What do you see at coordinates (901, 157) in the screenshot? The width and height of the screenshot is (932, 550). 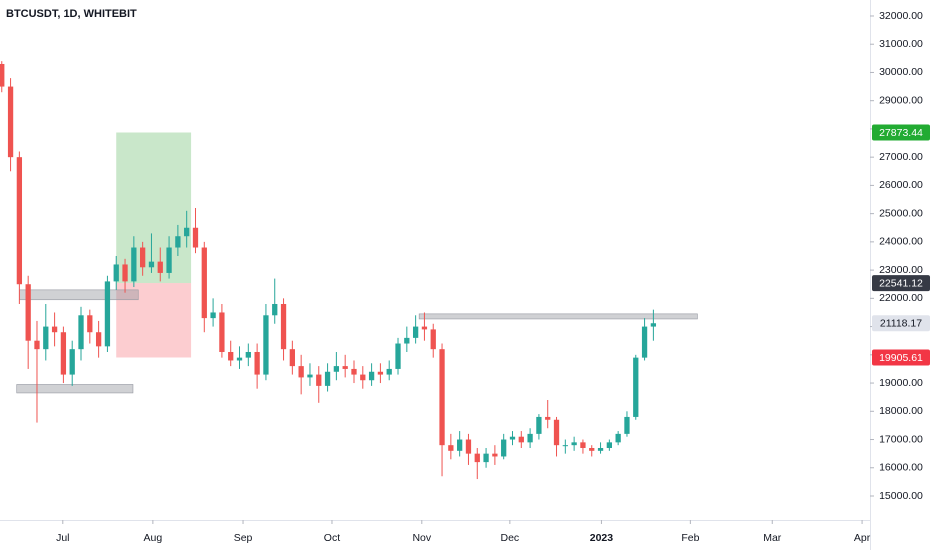 I see `y-tick-label: 27000.00` at bounding box center [901, 157].